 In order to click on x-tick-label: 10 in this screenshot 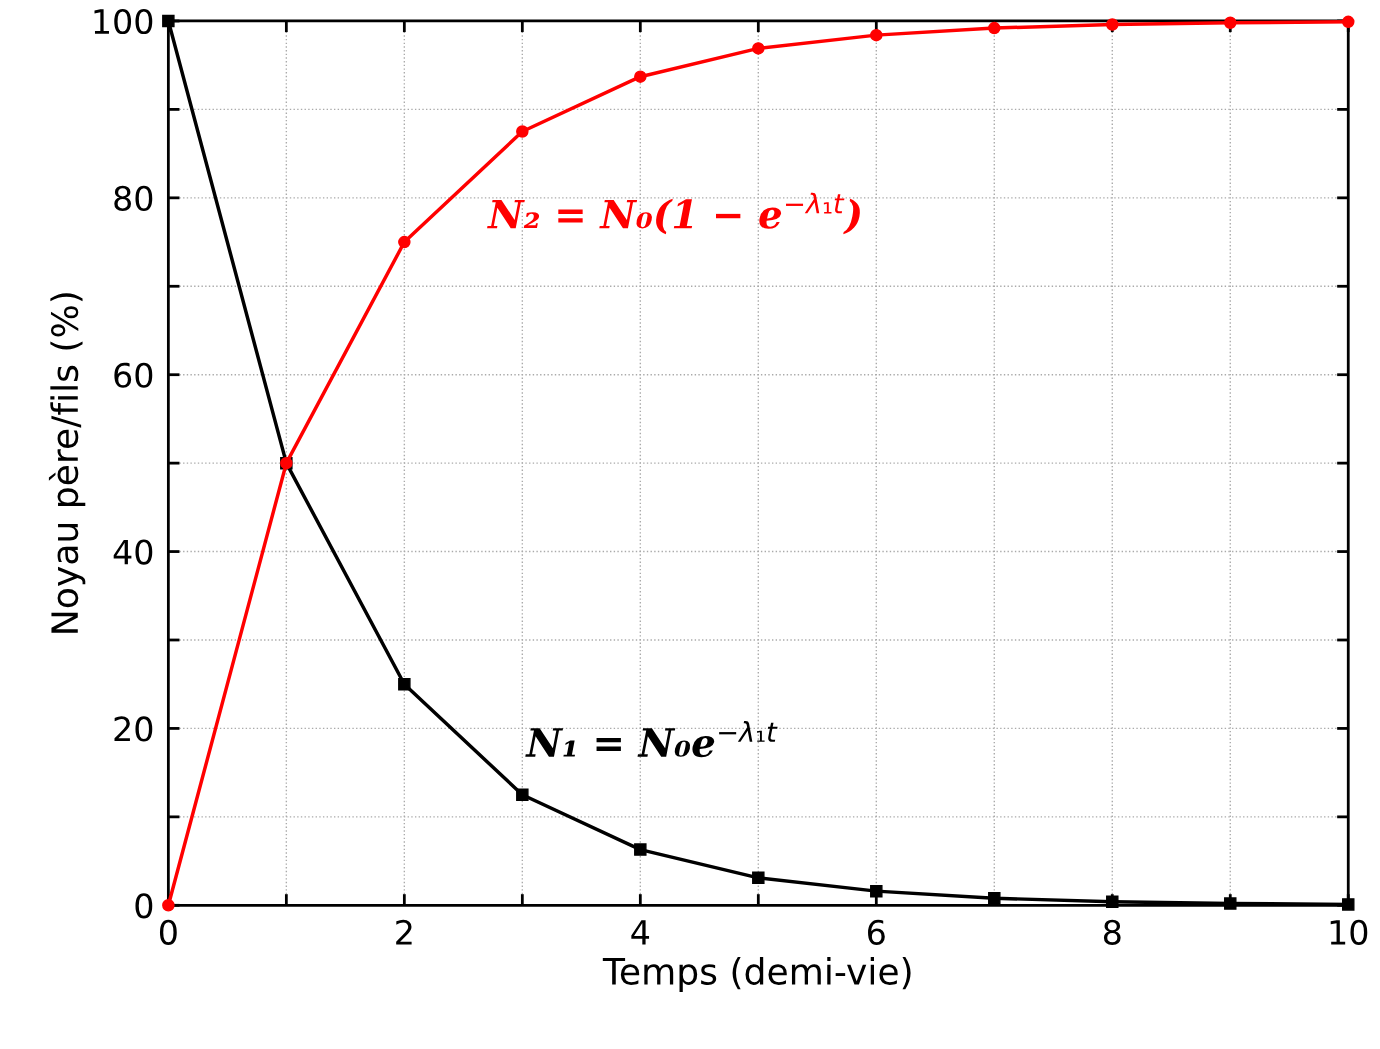, I will do `click(1349, 932)`.